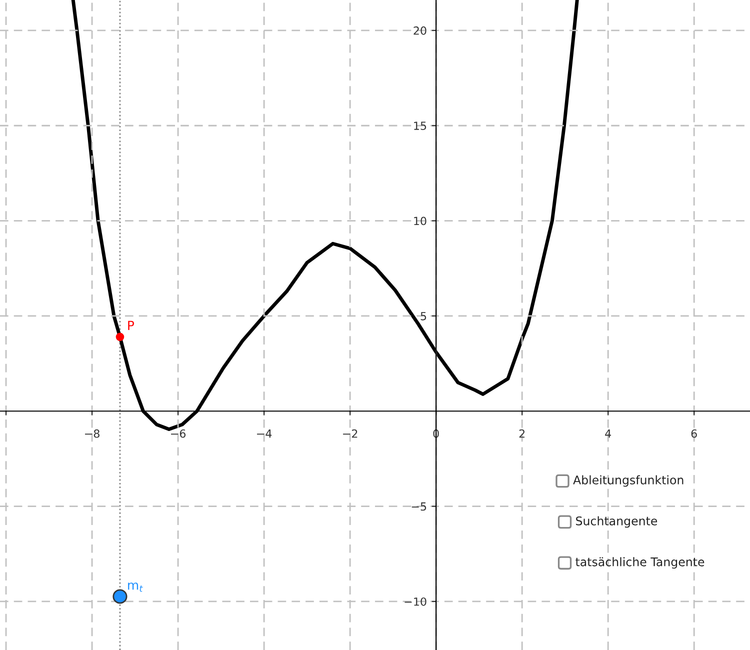 The width and height of the screenshot is (750, 650). I want to click on annotation: Ableitungsfunktion, so click(628, 481).